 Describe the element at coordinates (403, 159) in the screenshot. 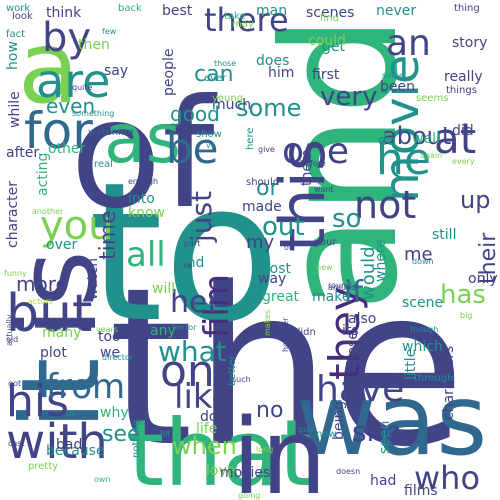

I see `word-he: he` at that location.